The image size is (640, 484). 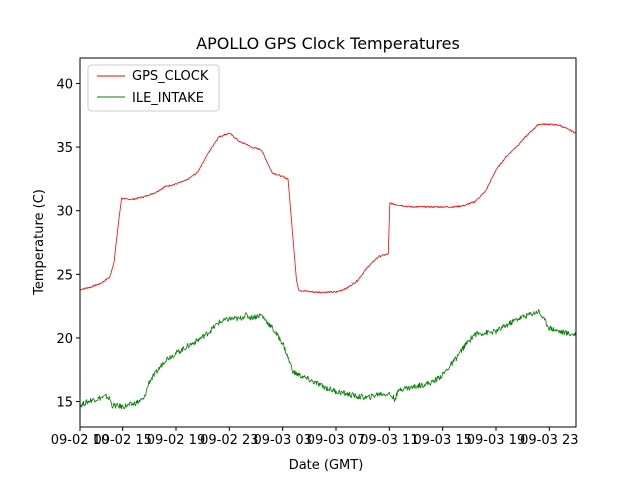 What do you see at coordinates (282, 440) in the screenshot?
I see `x-tick-label: 09-03 03` at bounding box center [282, 440].